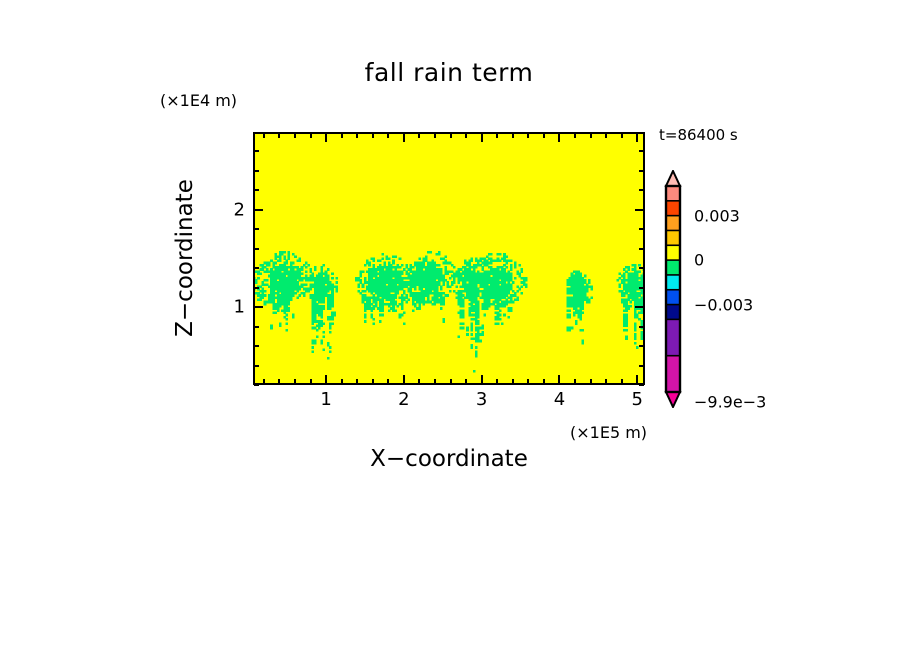 The height and width of the screenshot is (654, 904). Describe the element at coordinates (449, 459) in the screenshot. I see `x-axis-title: X−coordinate` at that location.